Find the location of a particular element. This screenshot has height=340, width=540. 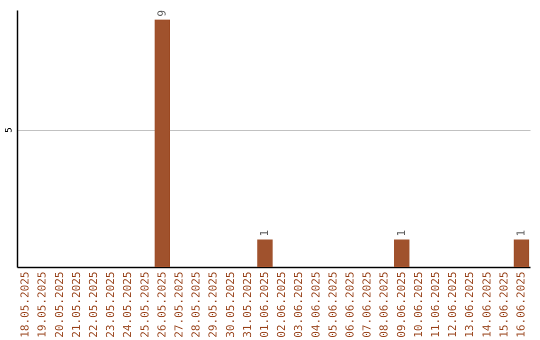

x-tick-label: 08.06.2025 is located at coordinates (384, 305).